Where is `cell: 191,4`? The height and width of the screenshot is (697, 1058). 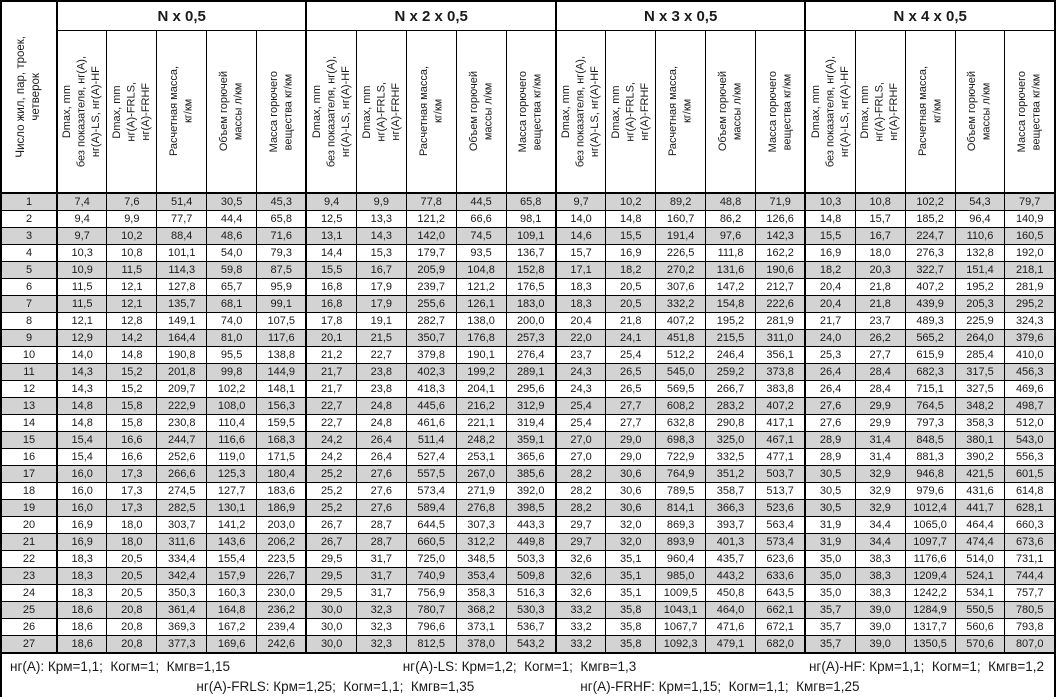 cell: 191,4 is located at coordinates (681, 236).